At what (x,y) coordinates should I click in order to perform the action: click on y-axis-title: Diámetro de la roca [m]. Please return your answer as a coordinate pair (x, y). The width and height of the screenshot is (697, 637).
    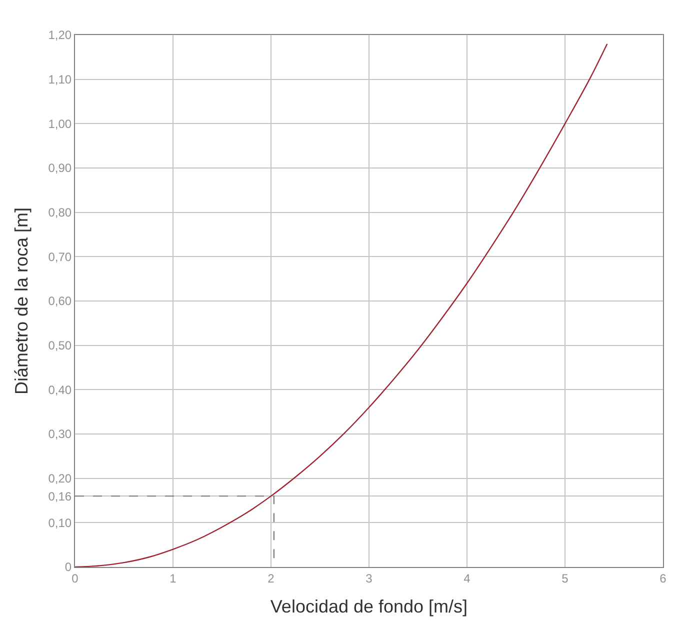
    Looking at the image, I should click on (21, 301).